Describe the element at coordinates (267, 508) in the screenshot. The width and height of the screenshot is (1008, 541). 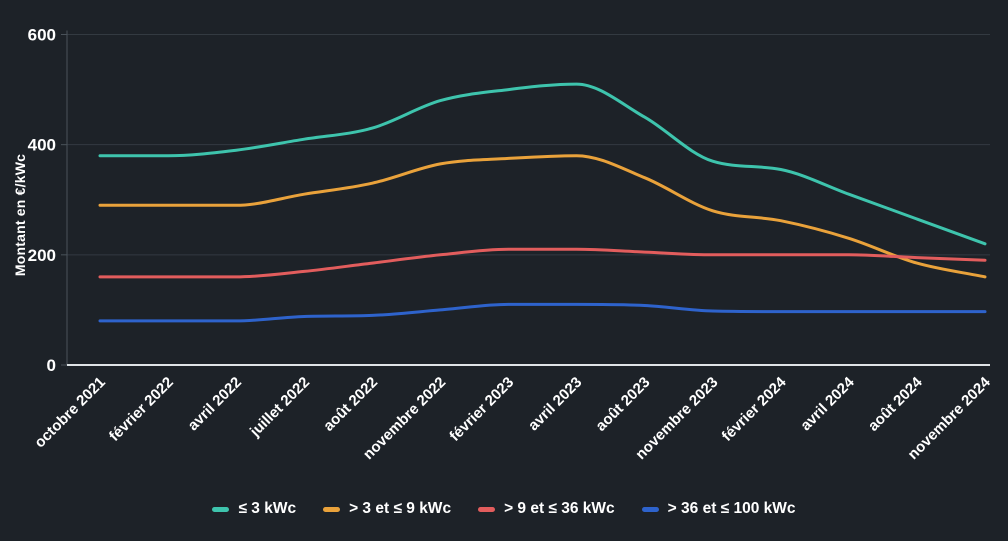
I see `legend-label: ≤ 3 kWc` at that location.